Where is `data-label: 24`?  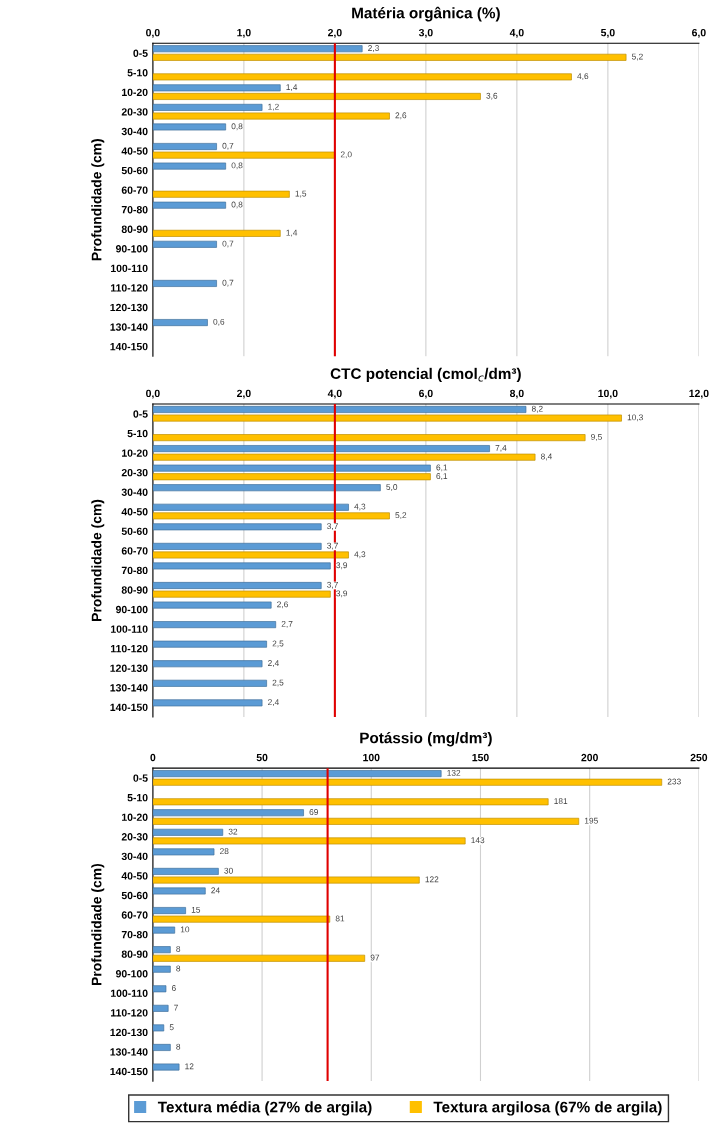
data-label: 24 is located at coordinates (215, 890).